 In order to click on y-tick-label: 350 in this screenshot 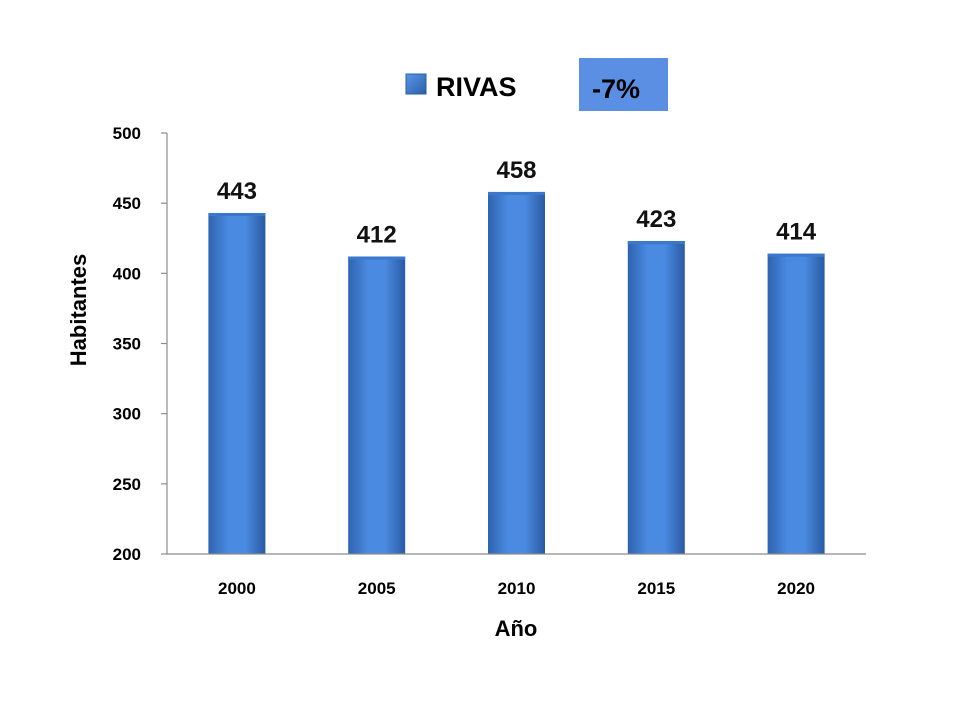, I will do `click(127, 344)`.